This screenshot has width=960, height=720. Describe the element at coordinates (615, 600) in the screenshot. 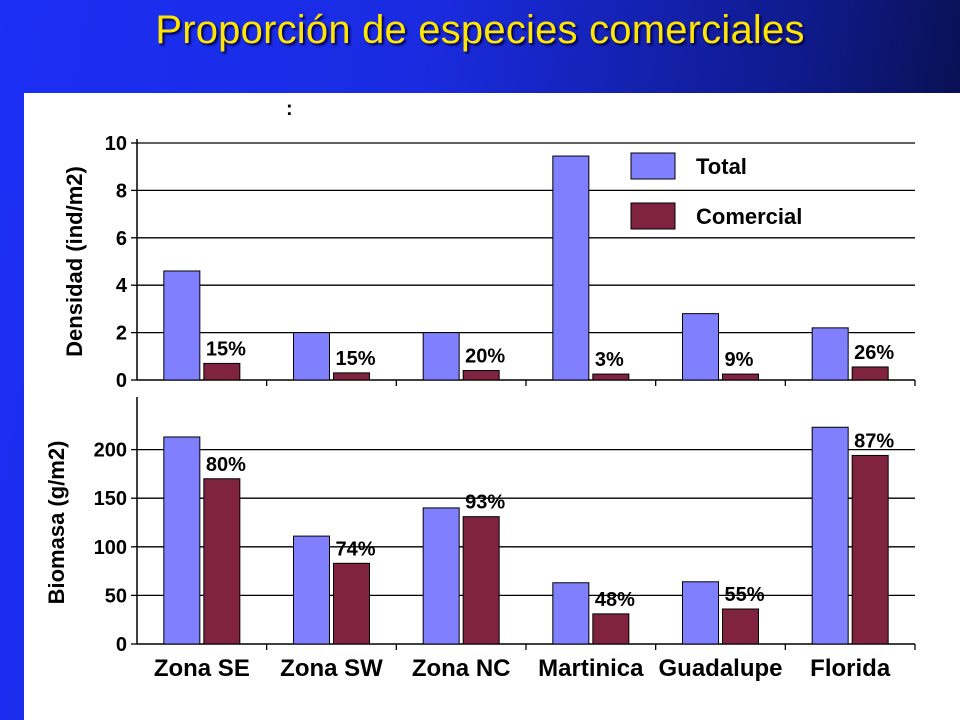

I see `bar-annotation: 48%` at that location.